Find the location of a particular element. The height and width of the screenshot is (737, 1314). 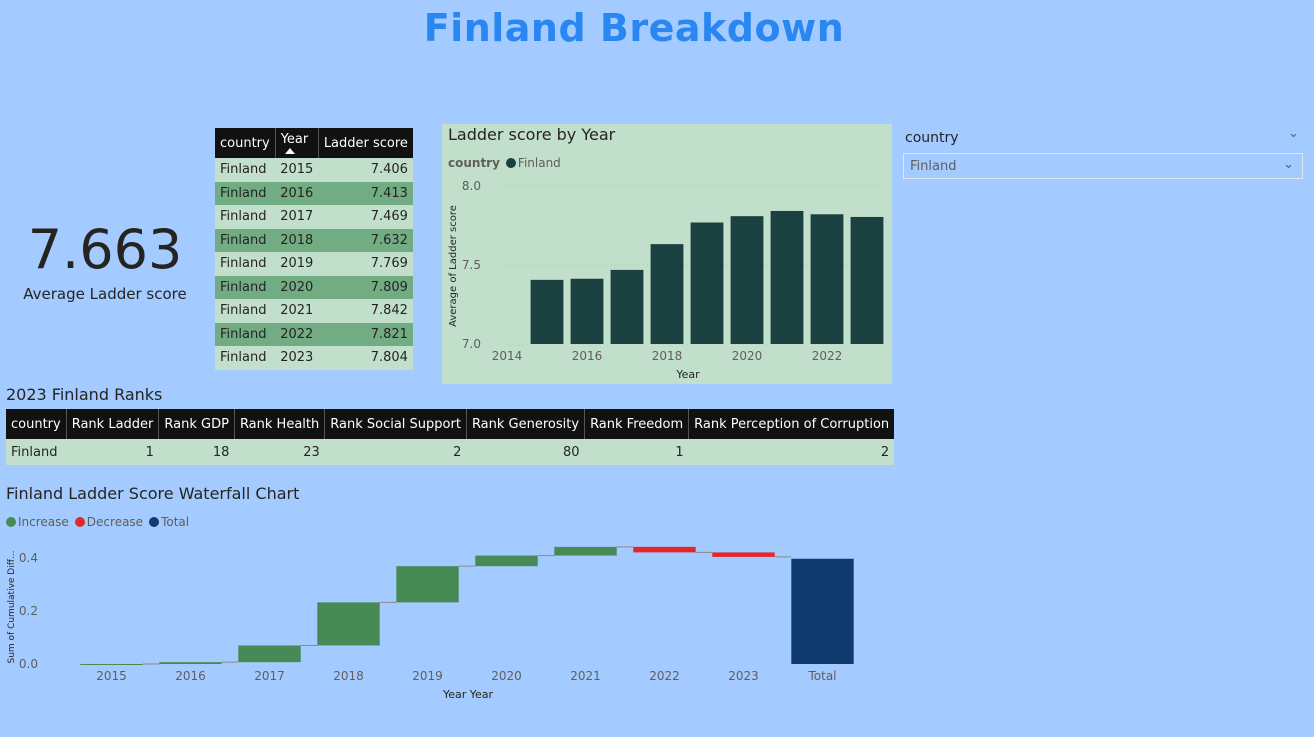

table-row: Finland 2016 7.413 is located at coordinates (314, 193).